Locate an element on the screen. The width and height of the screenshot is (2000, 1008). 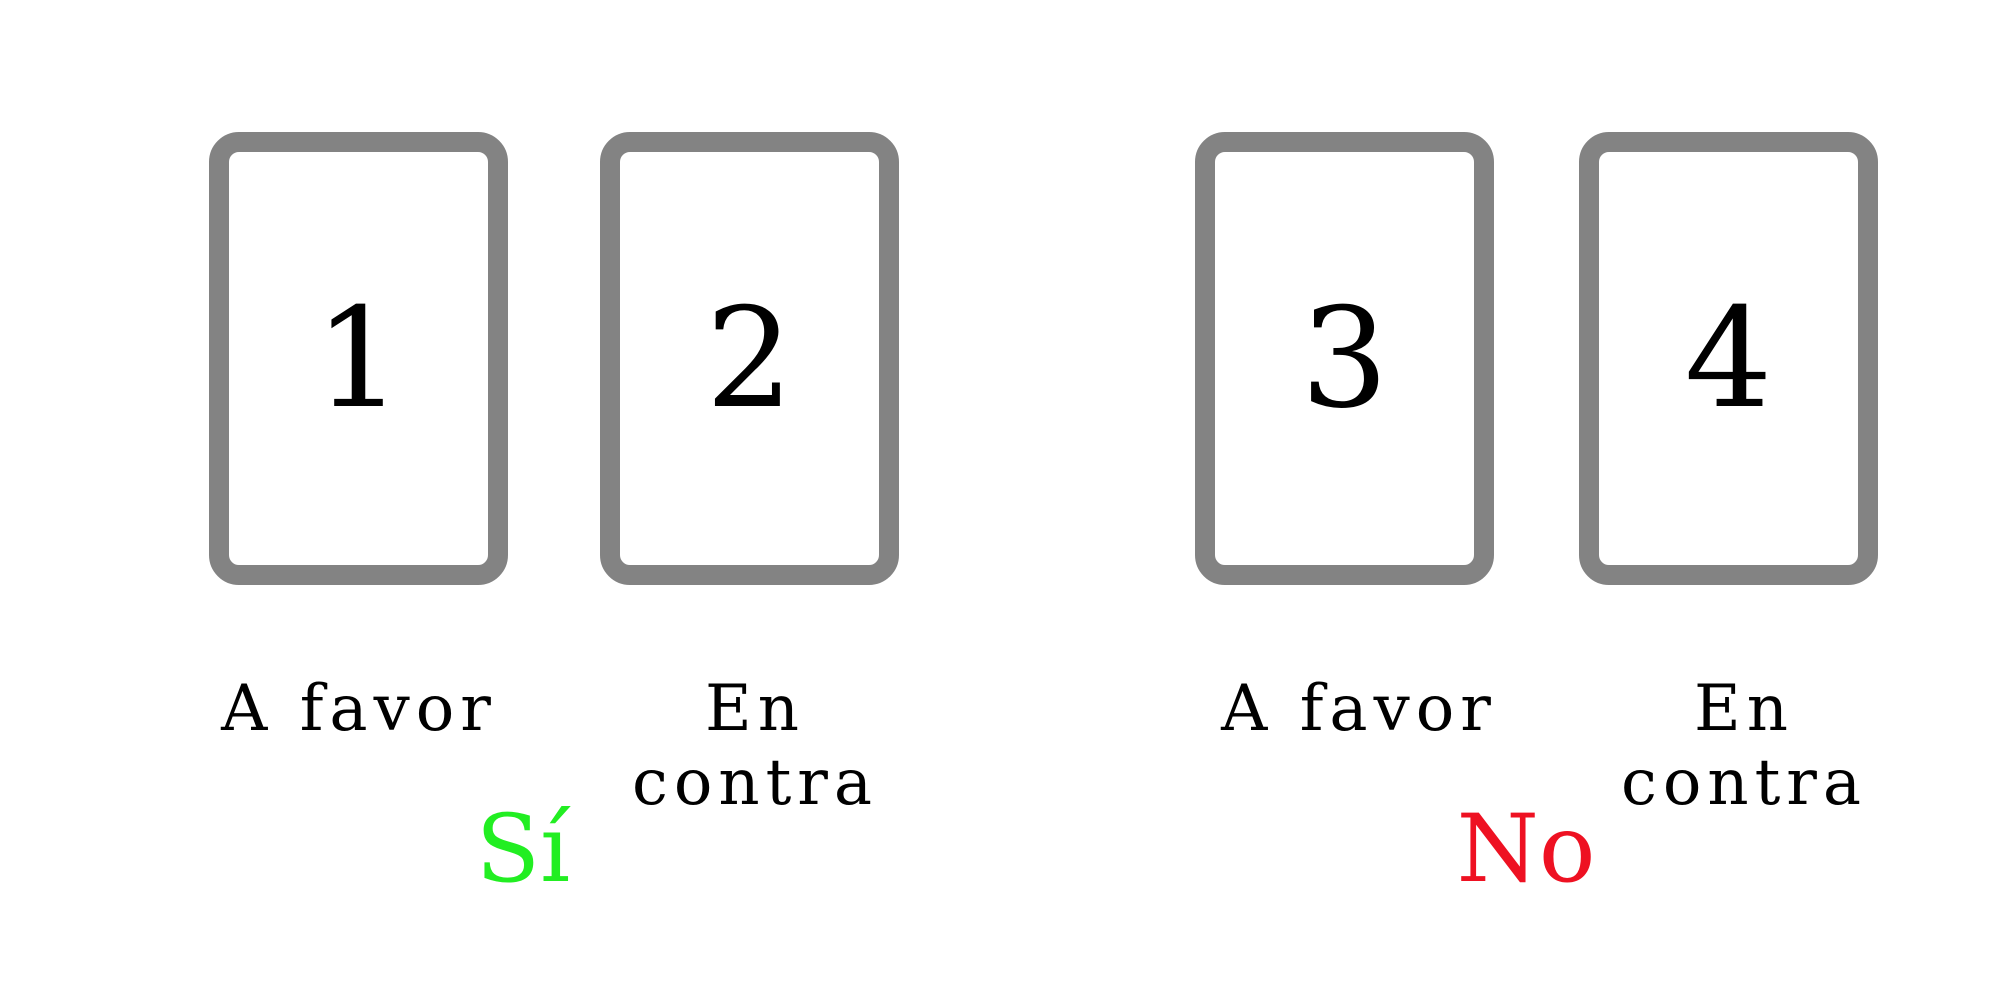
card-2-label: En contra is located at coordinates (755, 746).